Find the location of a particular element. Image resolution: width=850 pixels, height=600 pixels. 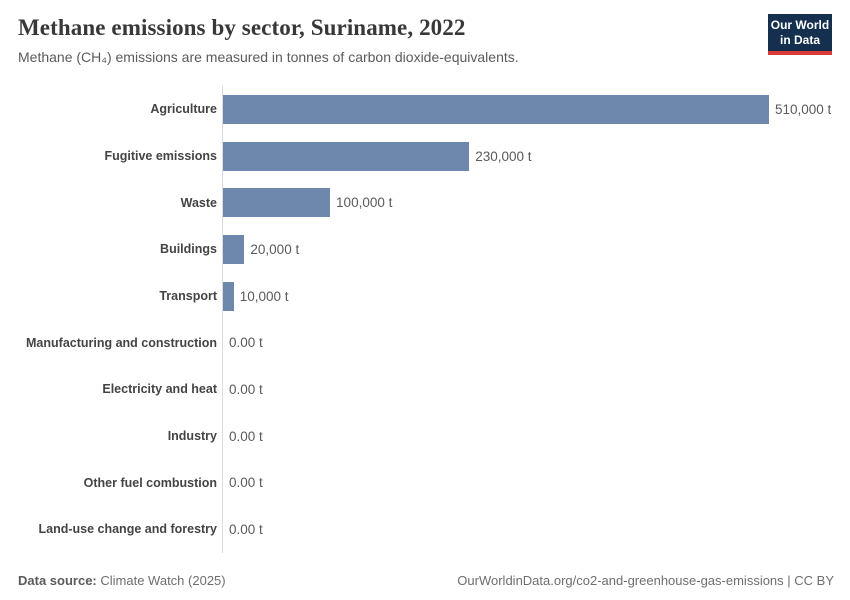

bar-row: Electricity and heat 0.00 t is located at coordinates (425, 389).